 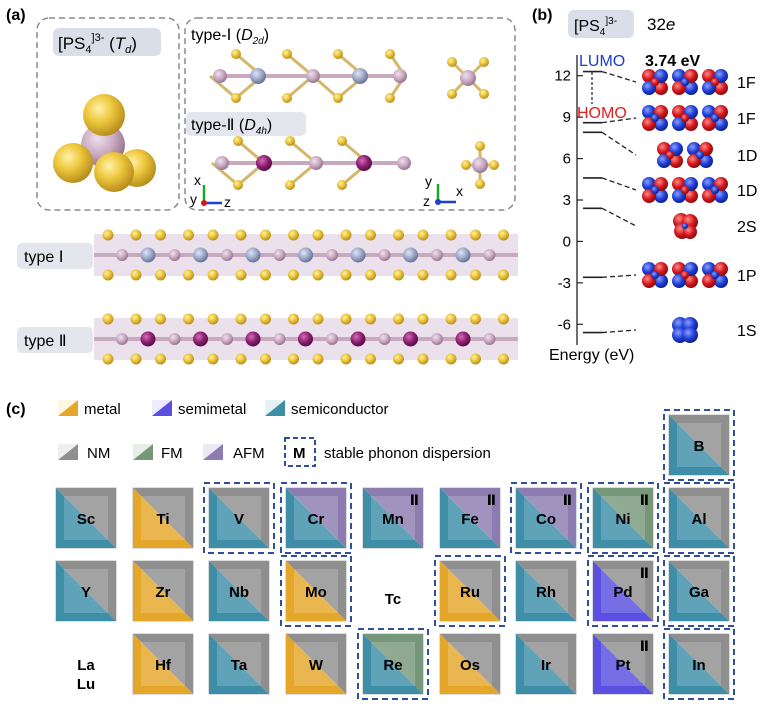 I want to click on element-symbol: Sc, so click(x=86, y=519).